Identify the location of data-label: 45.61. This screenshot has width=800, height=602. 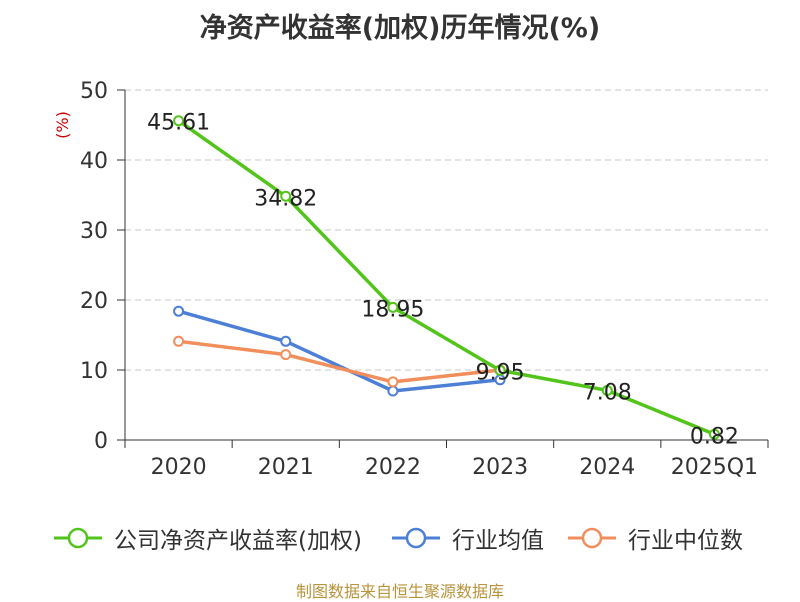
(178, 123).